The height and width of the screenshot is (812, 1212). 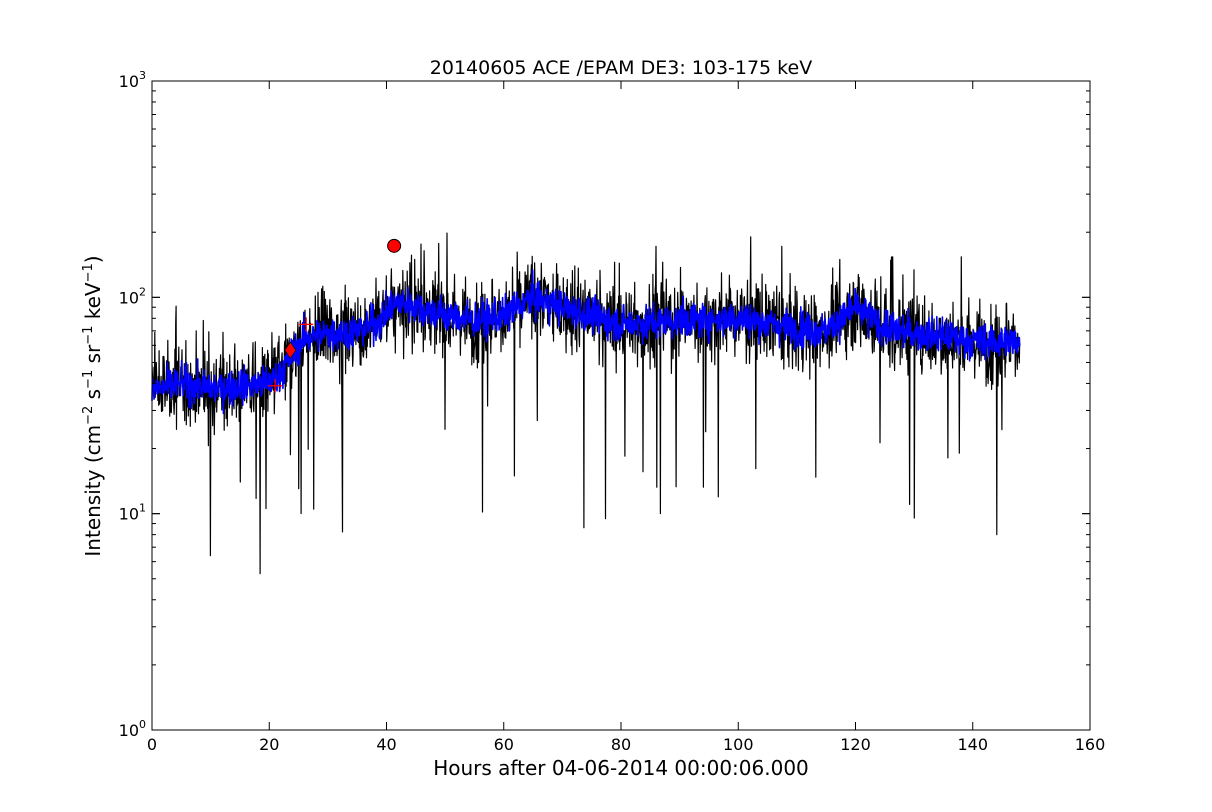 I want to click on x-tick-label: 80, so click(x=621, y=744).